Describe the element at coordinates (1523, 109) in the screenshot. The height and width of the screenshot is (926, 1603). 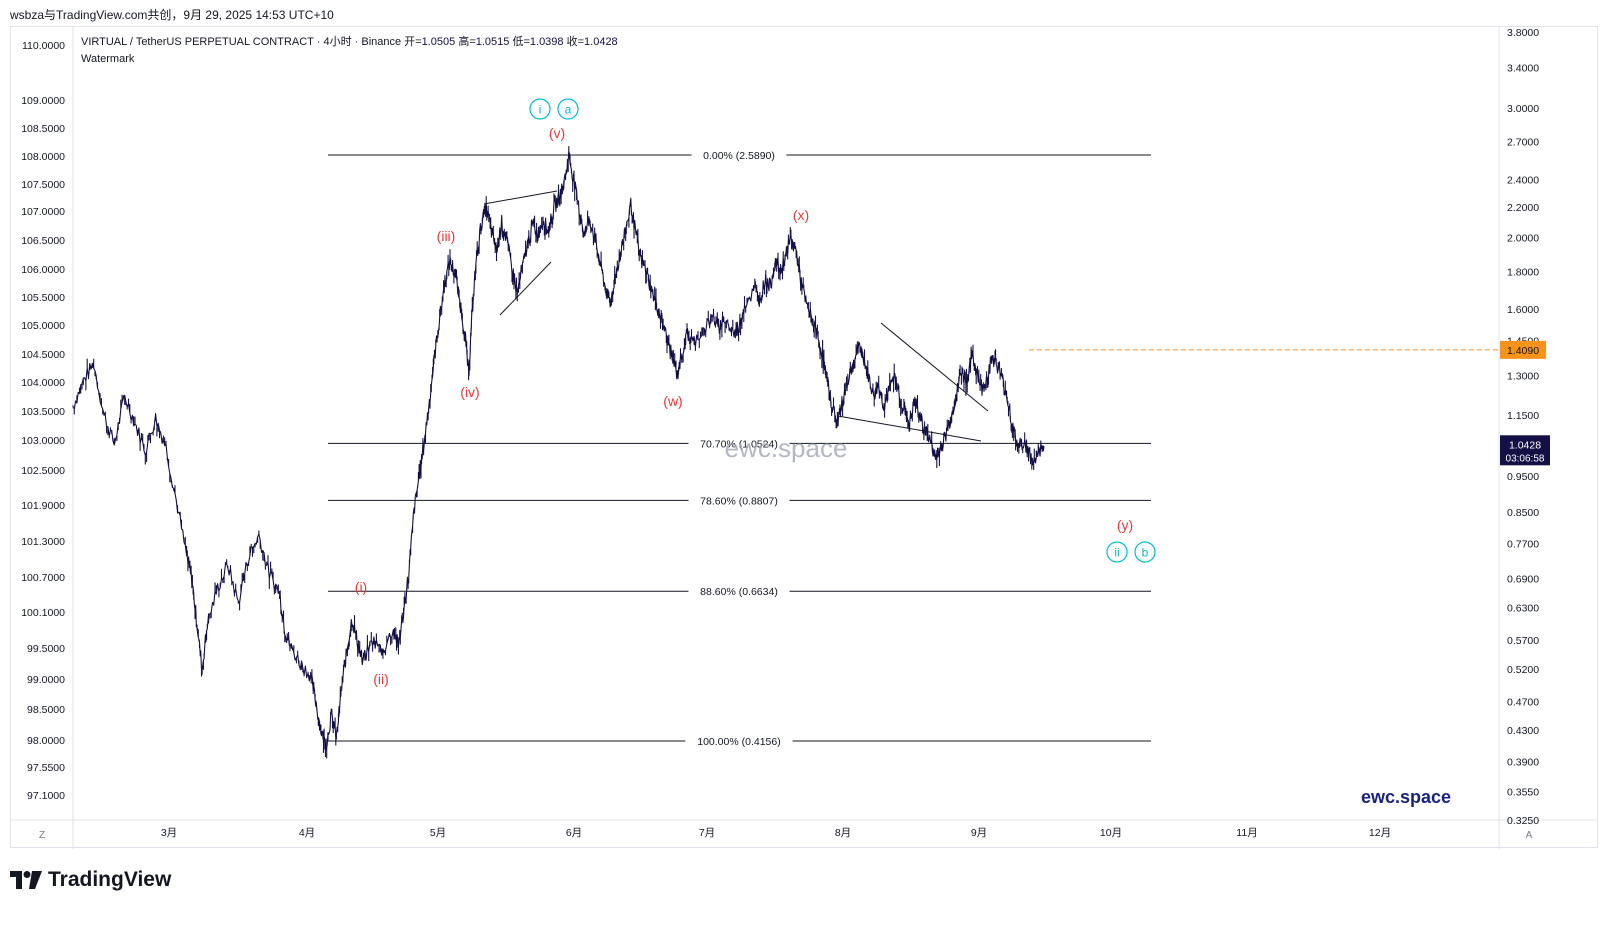
I see `right-axis-tick-label: 3.0000` at that location.